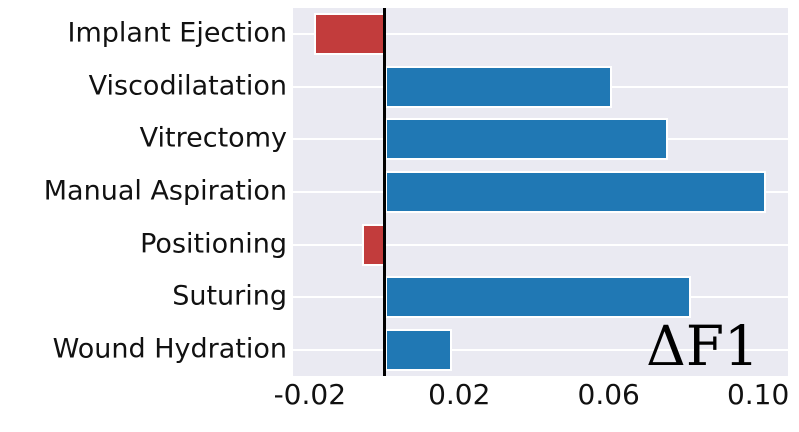 The image size is (799, 432). I want to click on bar-implant-ejection, so click(349, 34).